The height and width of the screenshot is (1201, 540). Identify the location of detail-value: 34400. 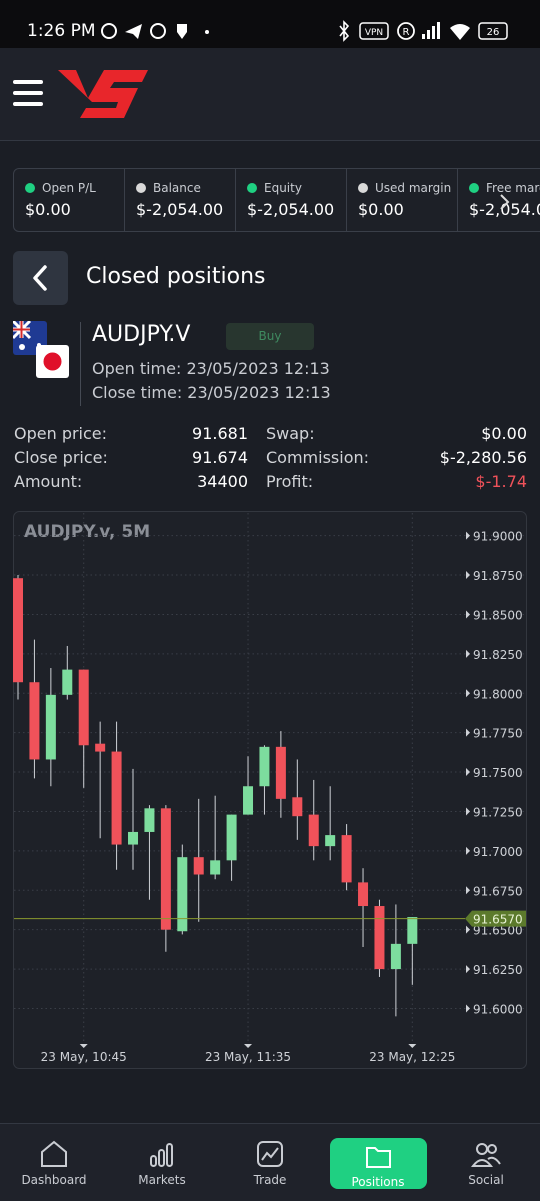
(222, 481).